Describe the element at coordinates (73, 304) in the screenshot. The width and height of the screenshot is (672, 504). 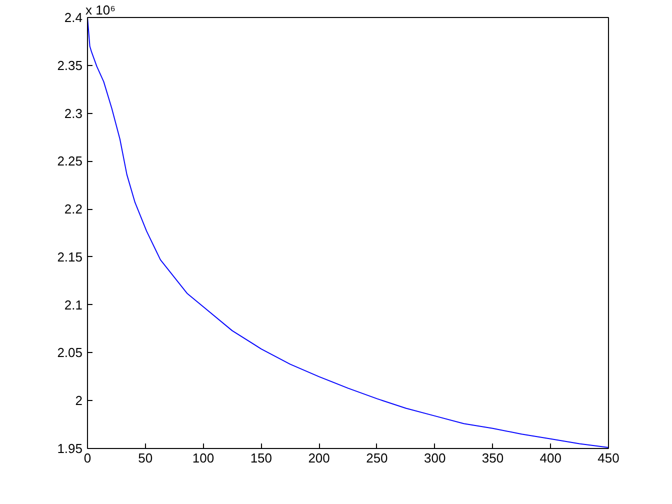
I see `y-tick-label: 2.1` at that location.